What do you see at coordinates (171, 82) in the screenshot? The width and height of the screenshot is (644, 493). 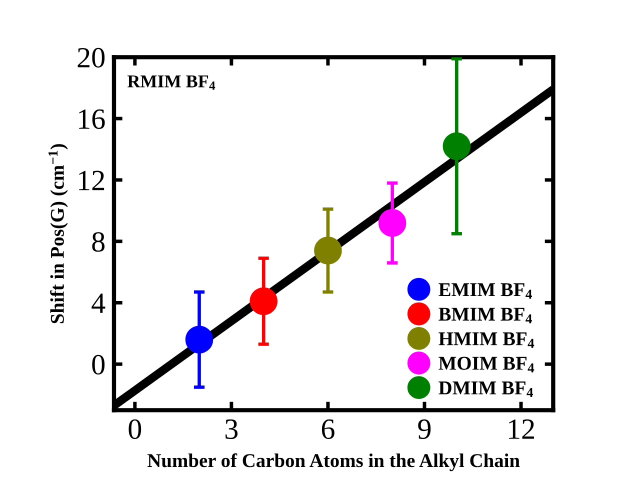 I see `annotation: RMIM BF$_{4}$` at bounding box center [171, 82].